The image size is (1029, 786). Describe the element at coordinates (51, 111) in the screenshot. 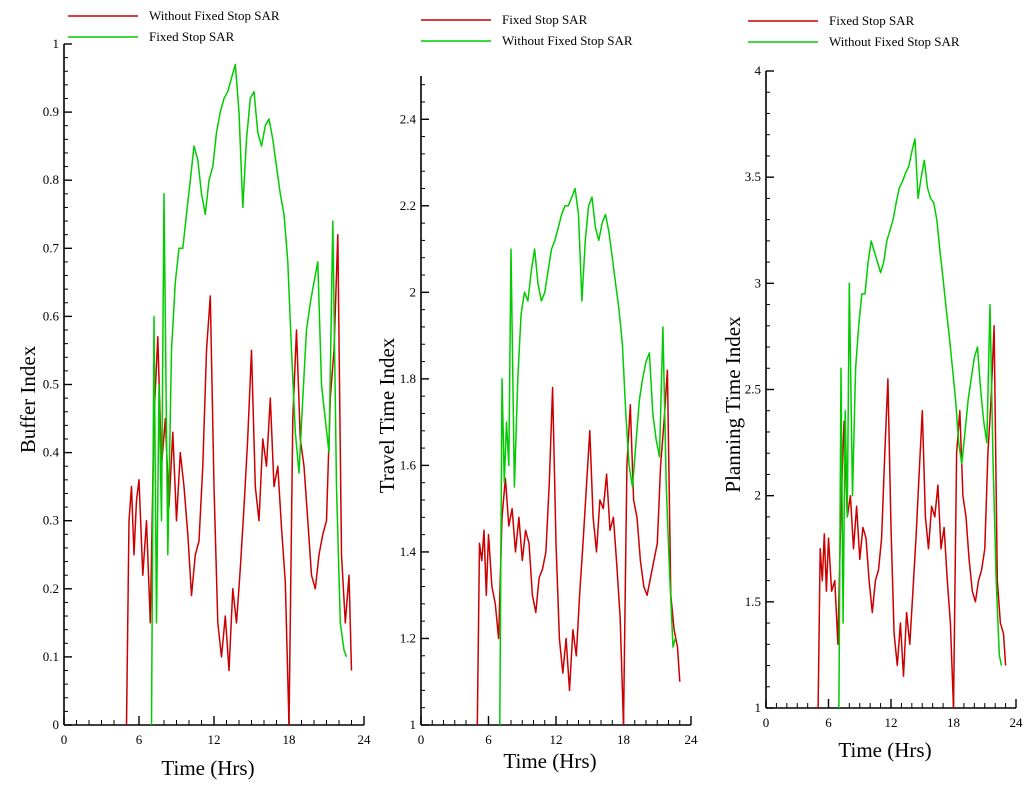

I see `y-tick-label: 0.9` at that location.